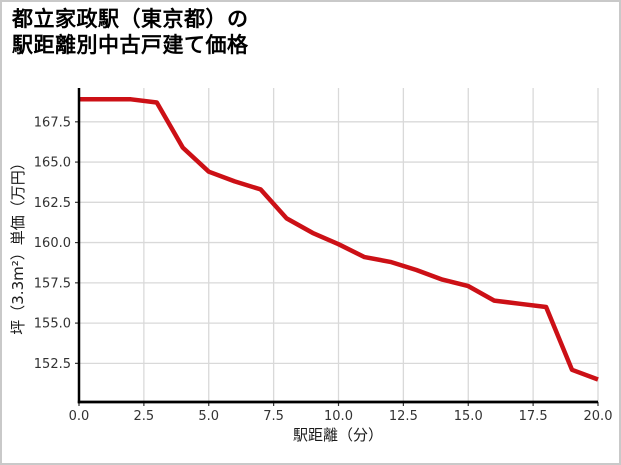 This screenshot has height=465, width=621. What do you see at coordinates (79, 416) in the screenshot?
I see `x-tick-label: 0.0` at bounding box center [79, 416].